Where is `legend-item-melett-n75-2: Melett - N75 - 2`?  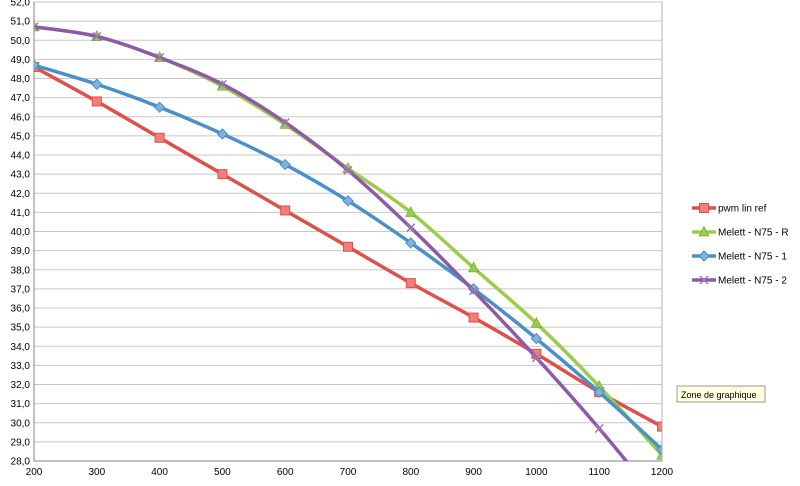
legend-item-melett-n75-2: Melett - N75 - 2 is located at coordinates (739, 281).